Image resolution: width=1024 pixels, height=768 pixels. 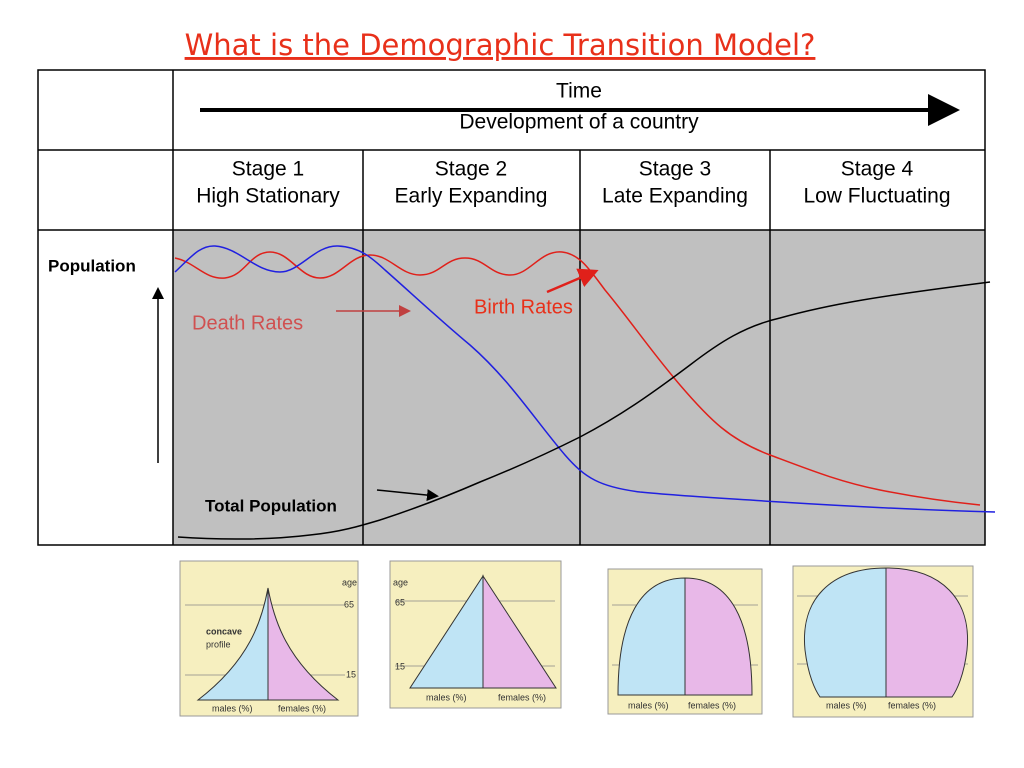 I want to click on subtitle: Development of a country, so click(x=579, y=122).